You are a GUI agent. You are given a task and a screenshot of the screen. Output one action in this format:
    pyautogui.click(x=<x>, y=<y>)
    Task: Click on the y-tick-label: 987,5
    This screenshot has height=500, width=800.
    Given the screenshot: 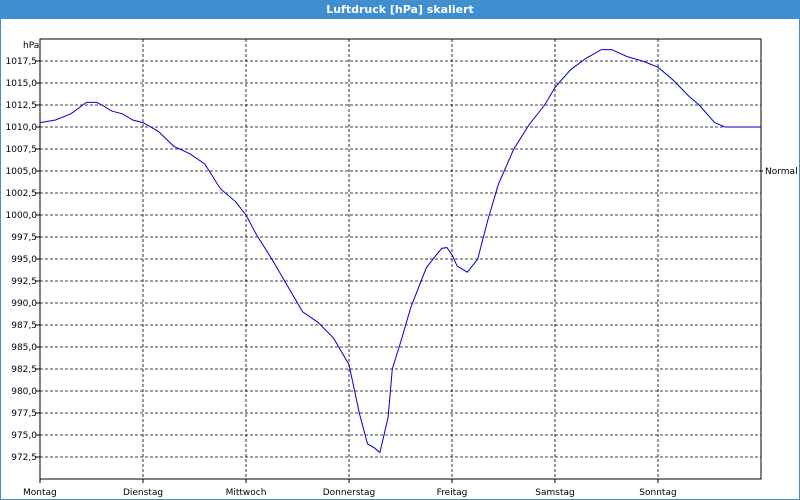 What is the action you would take?
    pyautogui.click(x=24, y=326)
    